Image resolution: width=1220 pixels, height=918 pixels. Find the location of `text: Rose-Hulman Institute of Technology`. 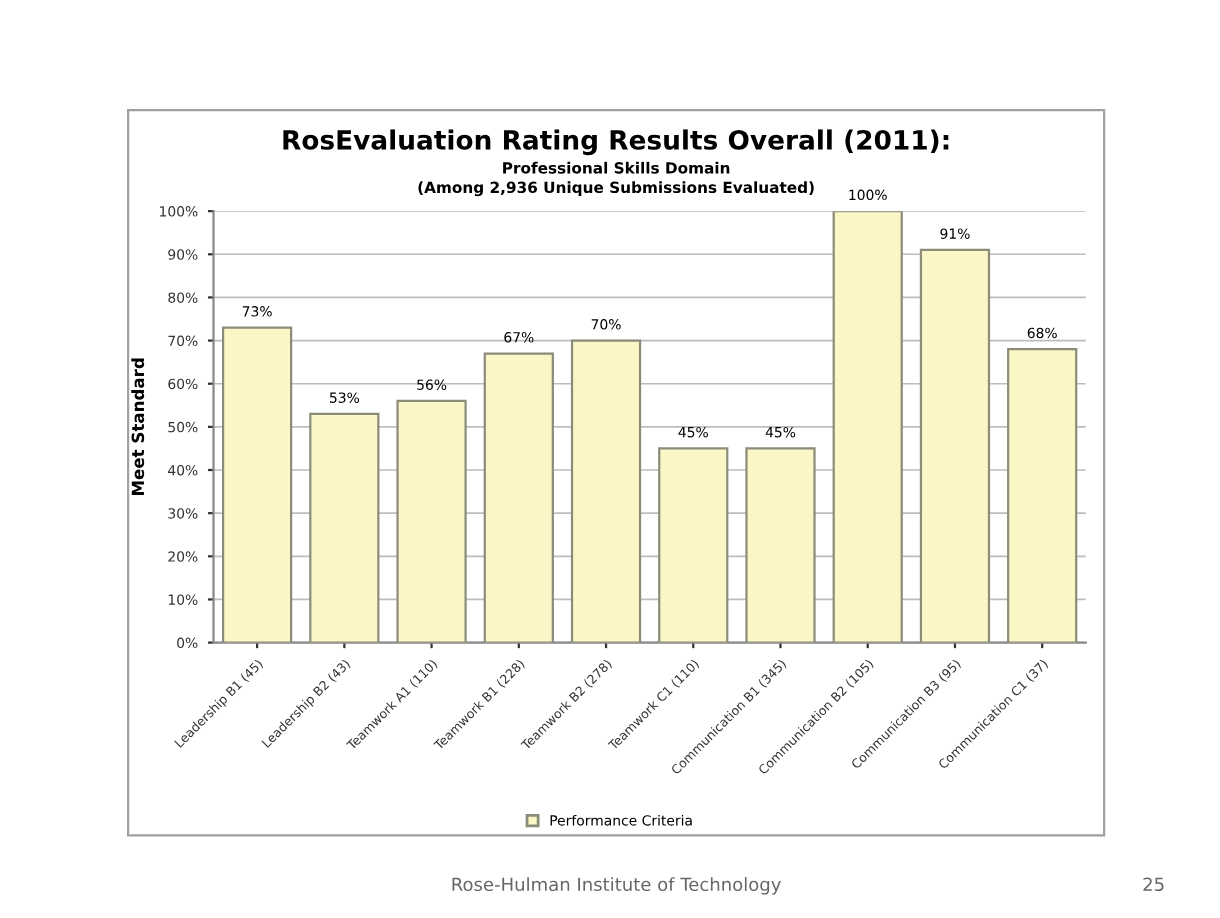

text: Rose-Hulman Institute of Technology is located at coordinates (616, 886).